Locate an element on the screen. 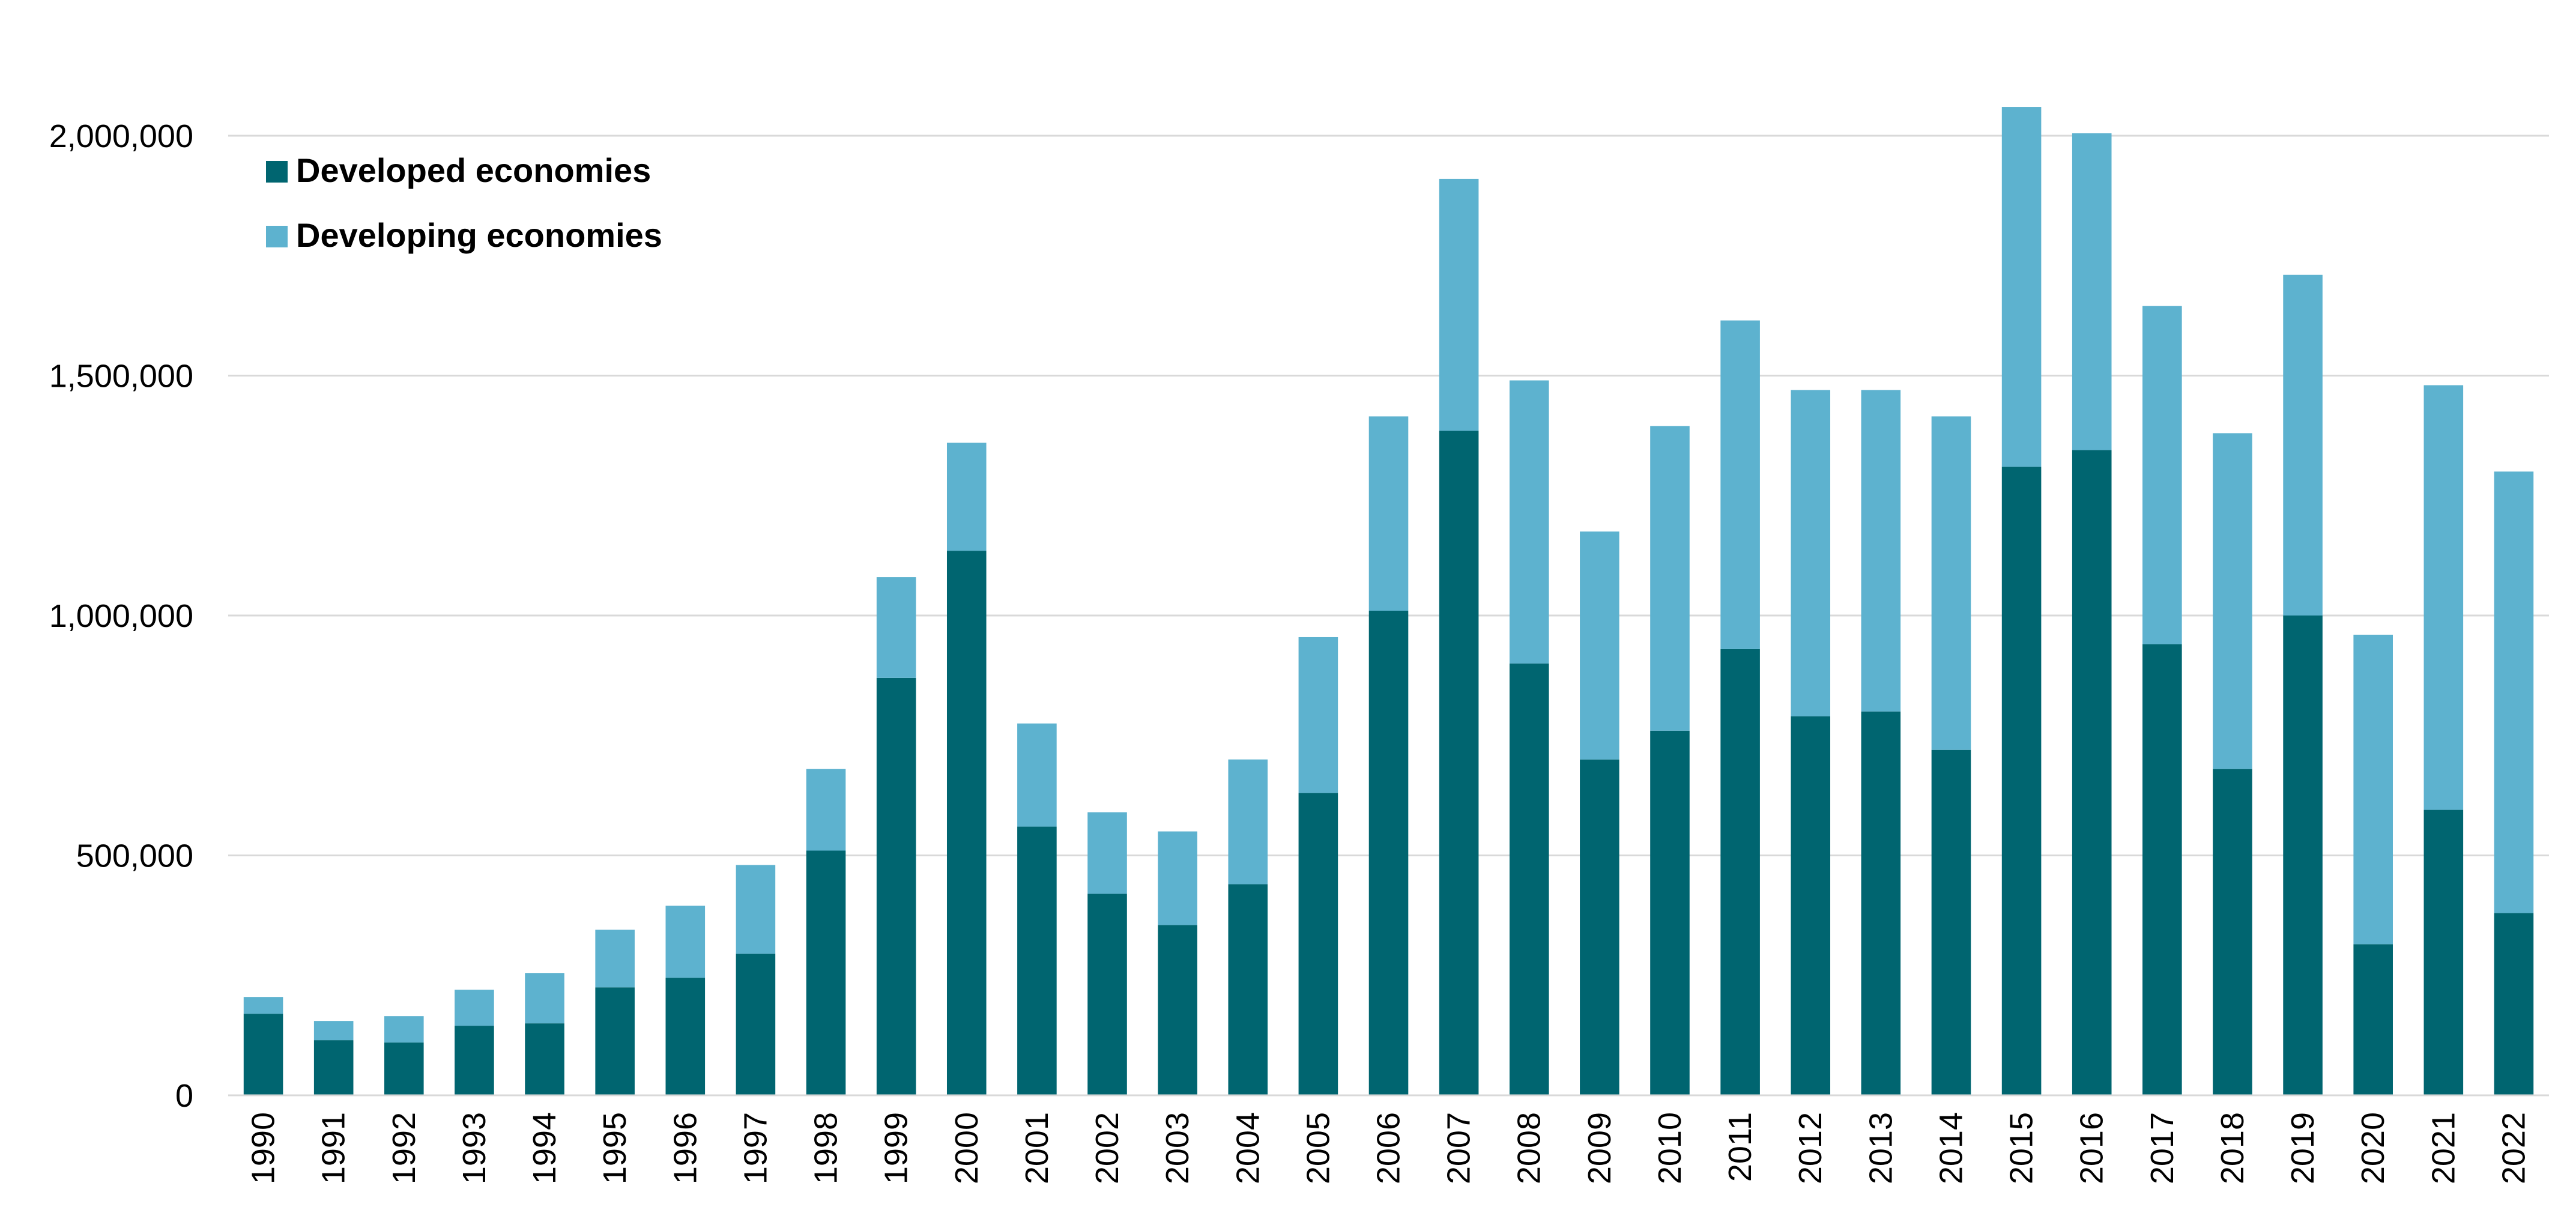 The image size is (2576, 1207). bar-developing-1998 is located at coordinates (826, 810).